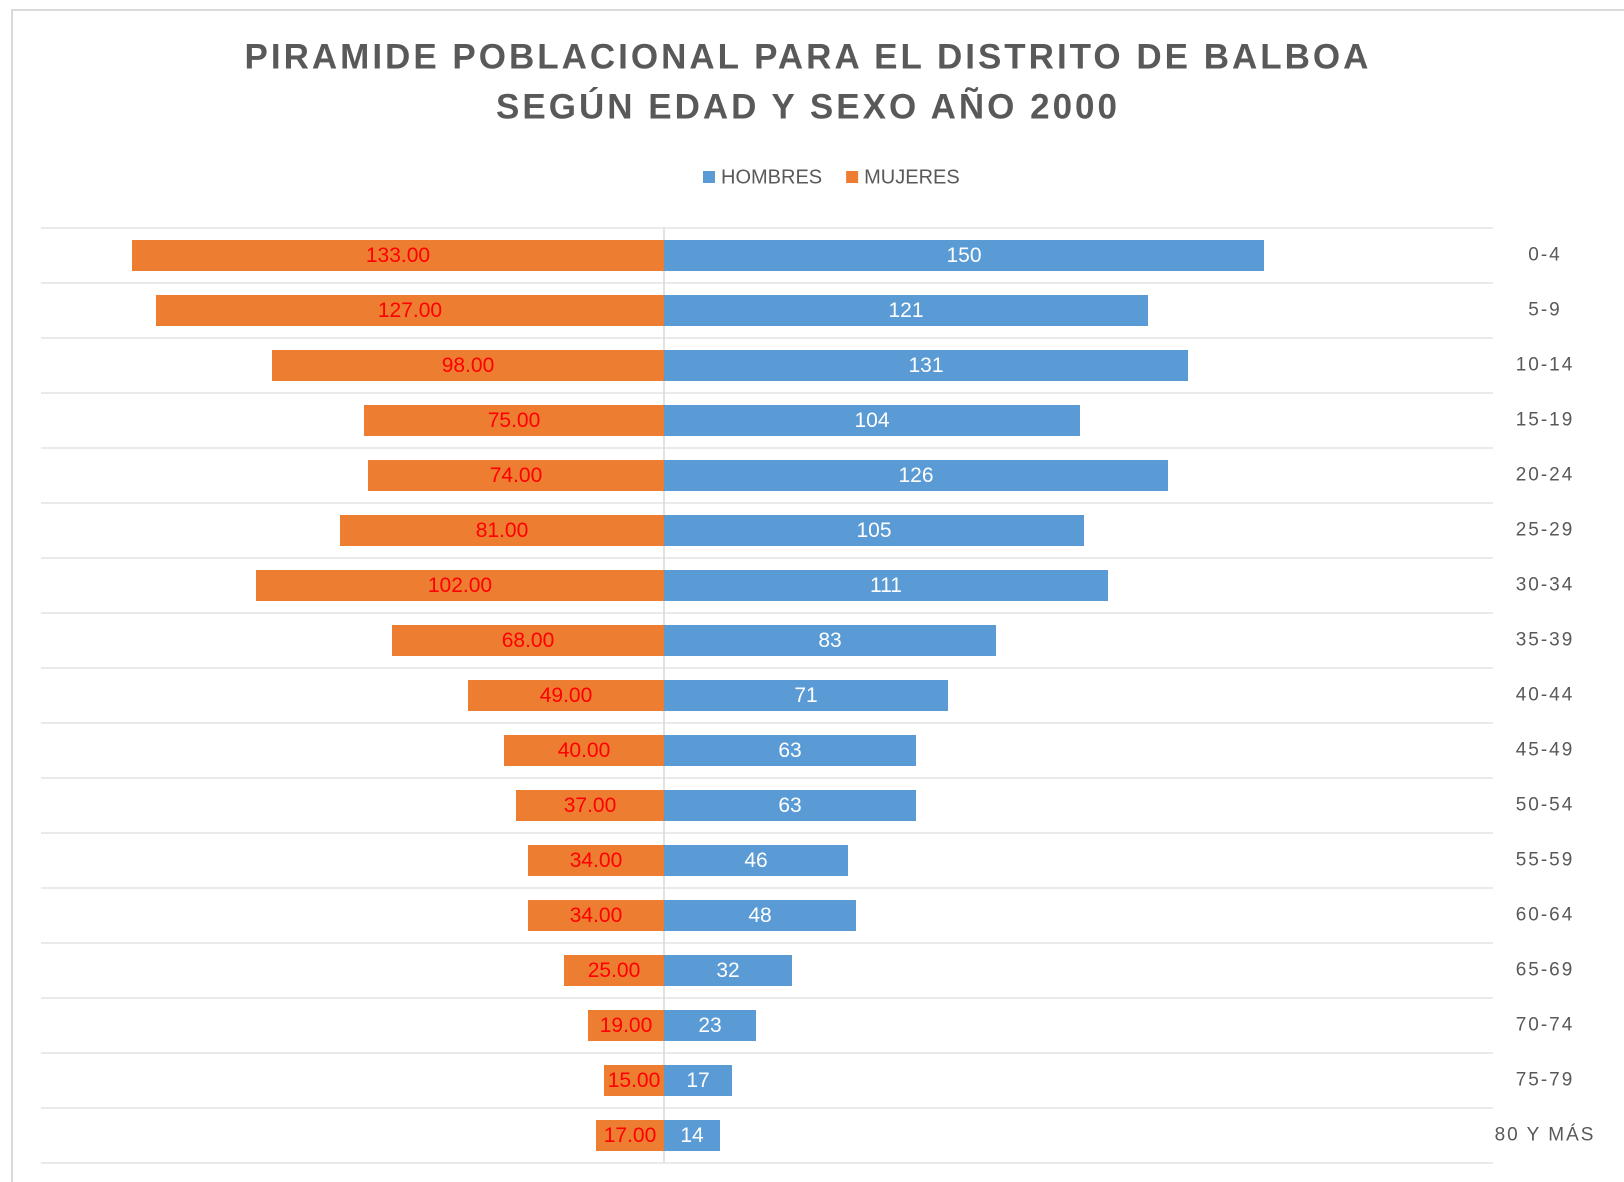  I want to click on data-label: 127.00, so click(410, 310).